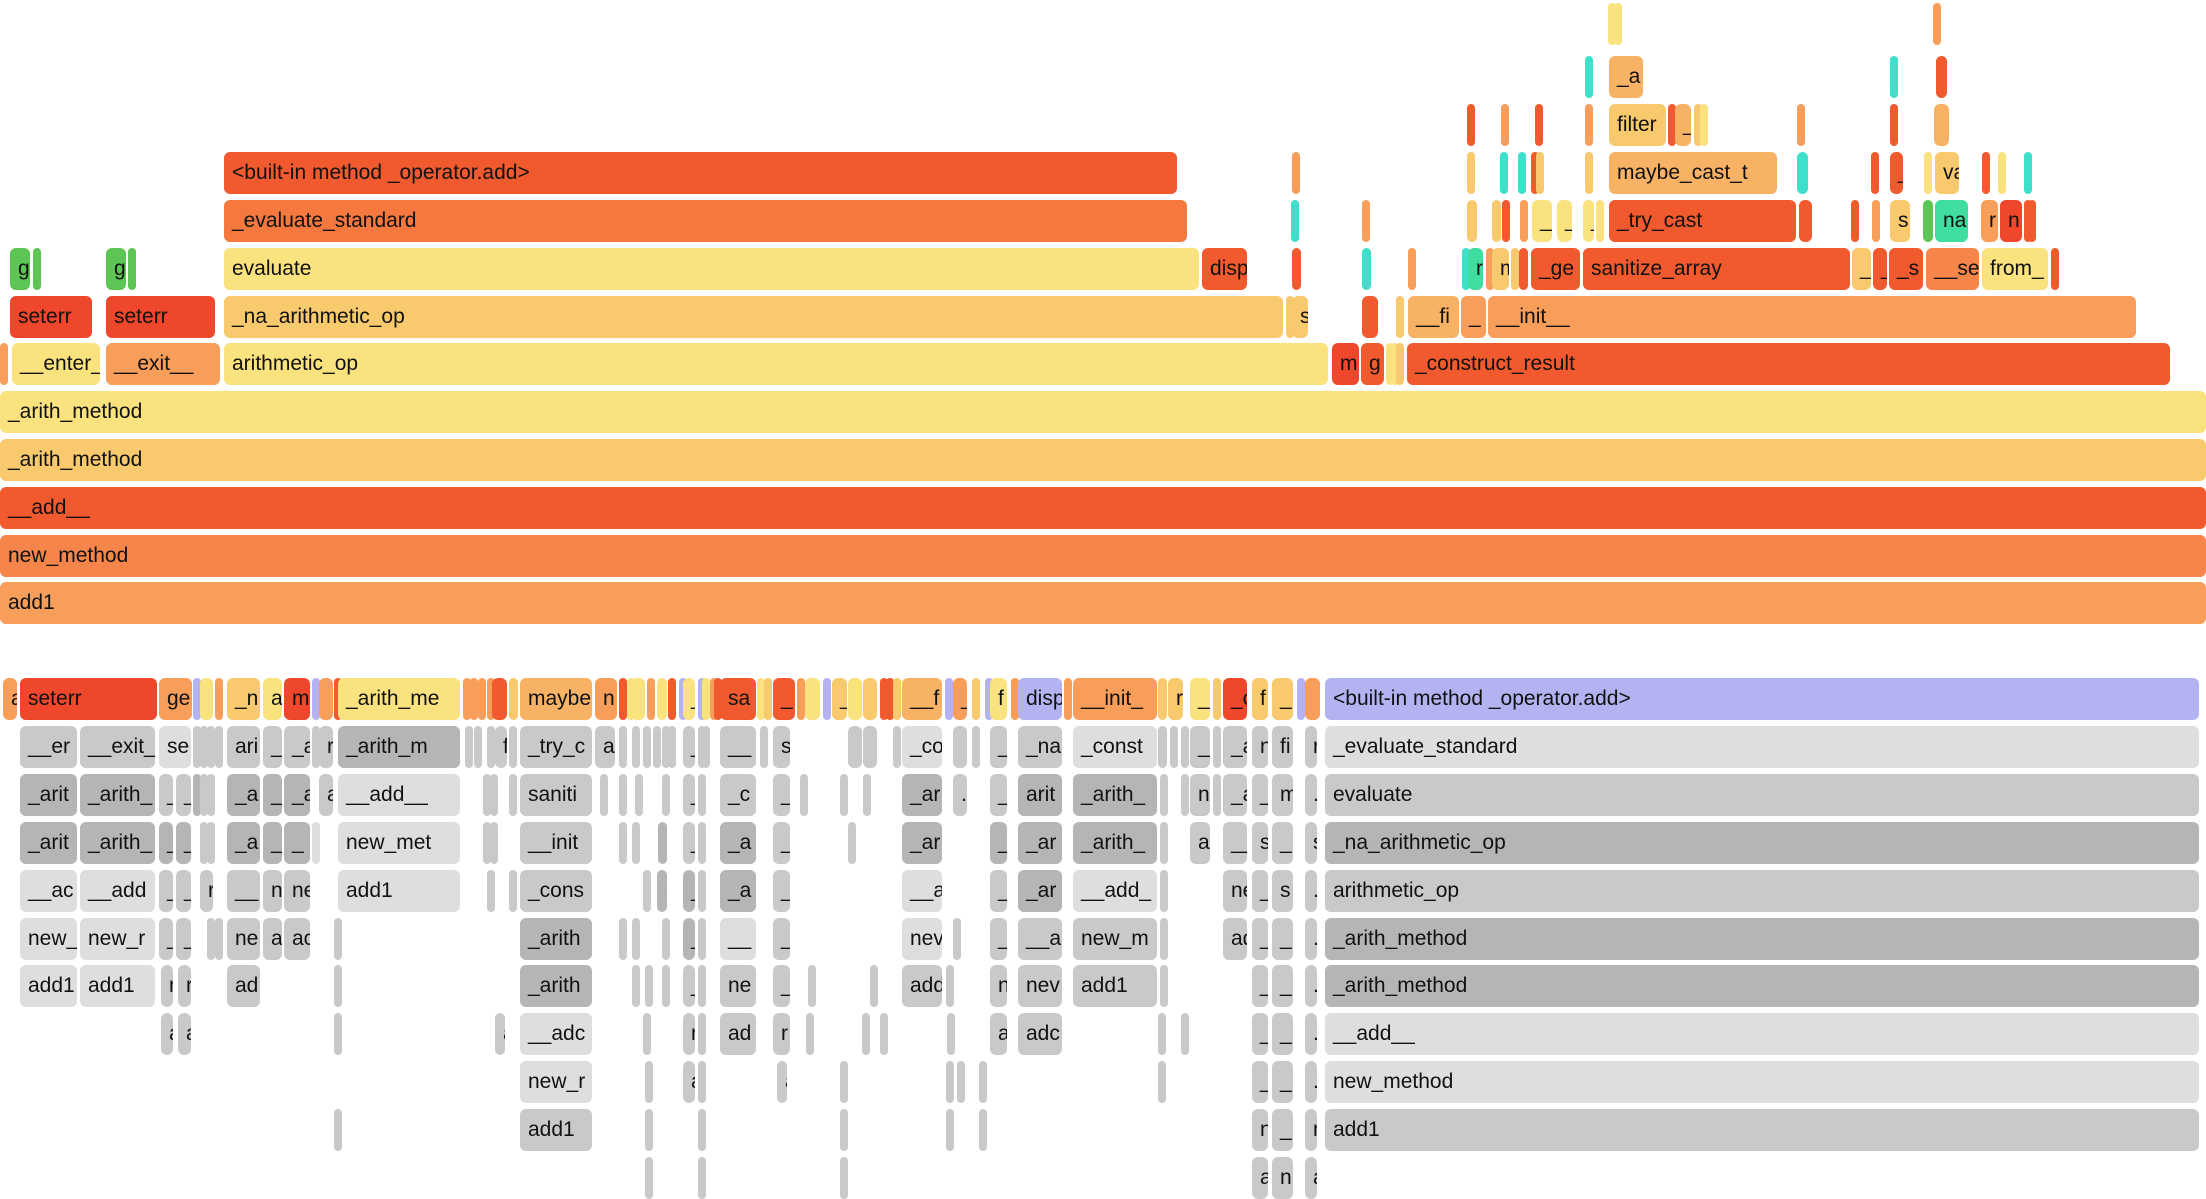  Describe the element at coordinates (163, 364) in the screenshot. I see `flame-frame: __exit__` at that location.